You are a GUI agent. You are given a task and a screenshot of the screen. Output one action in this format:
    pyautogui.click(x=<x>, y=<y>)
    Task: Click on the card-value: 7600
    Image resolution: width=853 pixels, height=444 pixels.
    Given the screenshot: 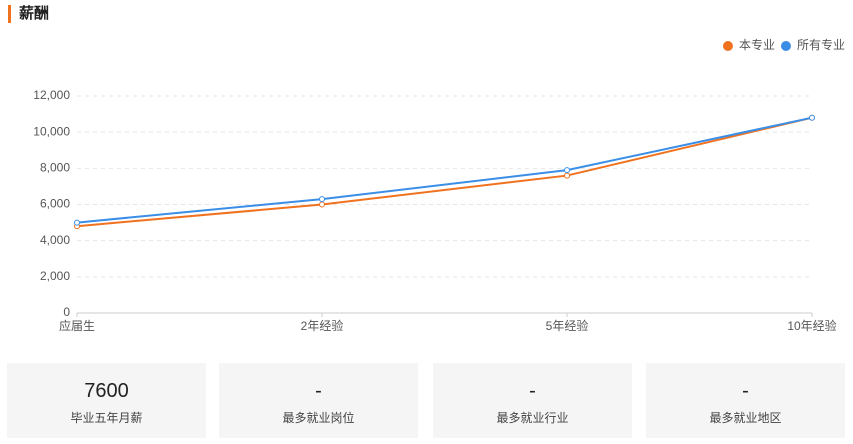 What is the action you would take?
    pyautogui.click(x=106, y=391)
    